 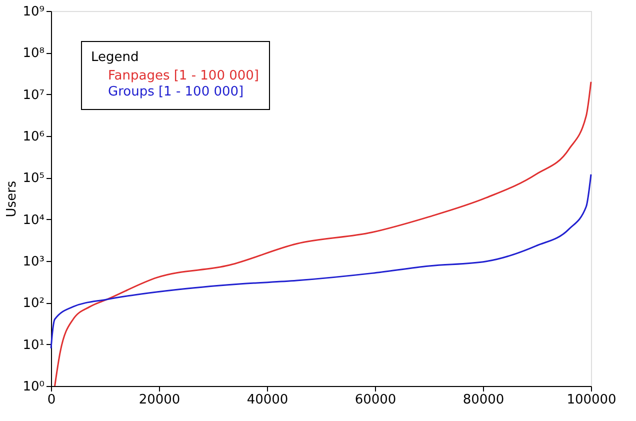 What do you see at coordinates (33, 12) in the screenshot?
I see `y-tick-label: 10⁹` at bounding box center [33, 12].